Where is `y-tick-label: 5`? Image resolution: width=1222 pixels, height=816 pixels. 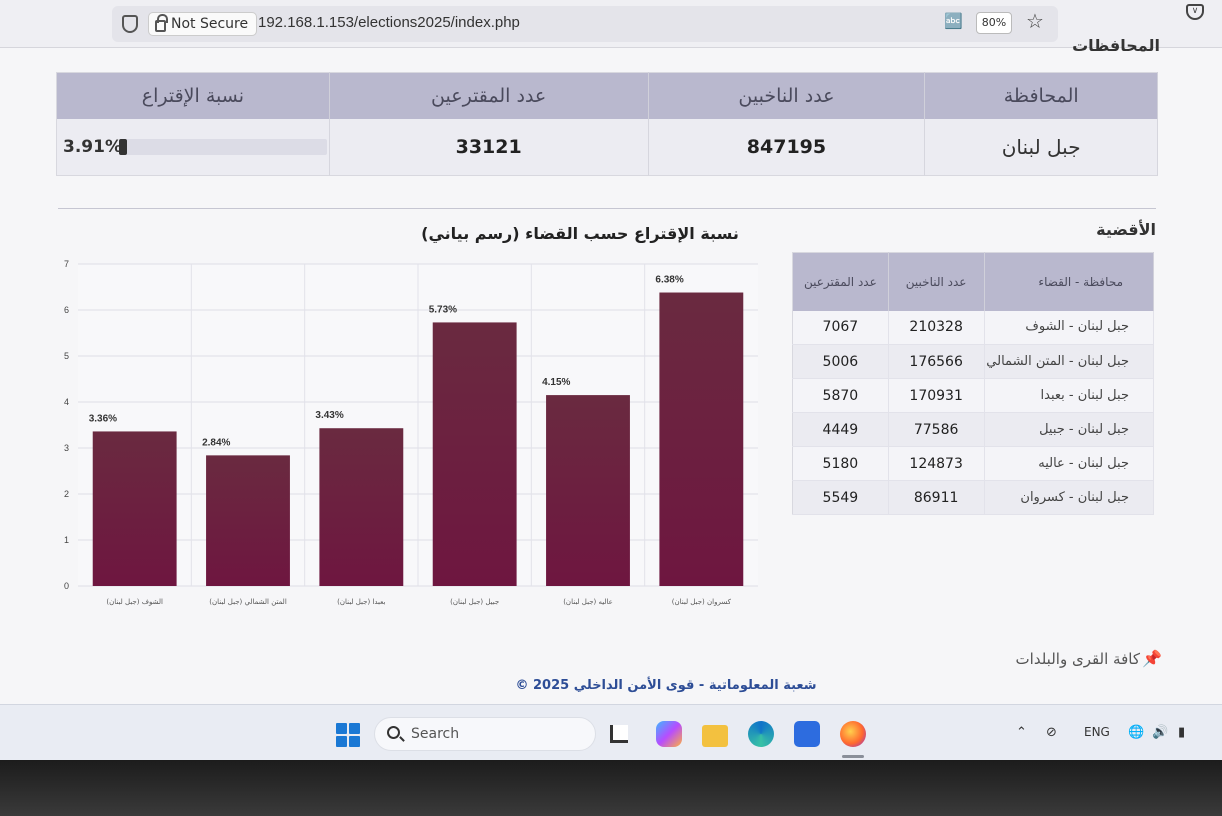 y-tick-label: 5 is located at coordinates (66, 356).